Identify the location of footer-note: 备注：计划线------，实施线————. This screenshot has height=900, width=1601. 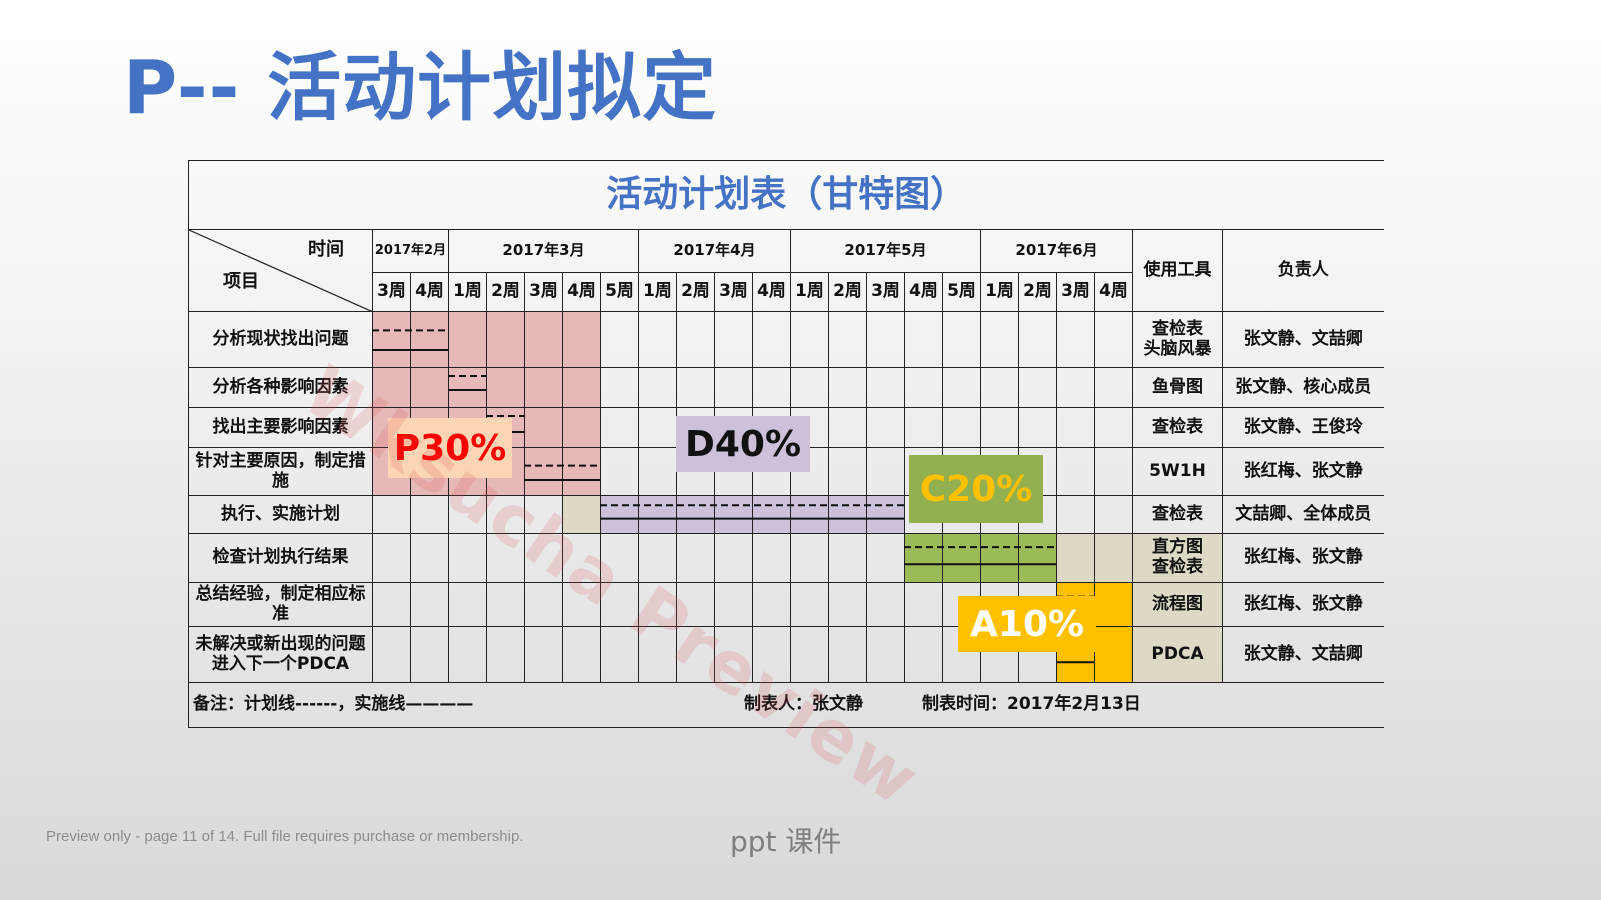
(333, 704).